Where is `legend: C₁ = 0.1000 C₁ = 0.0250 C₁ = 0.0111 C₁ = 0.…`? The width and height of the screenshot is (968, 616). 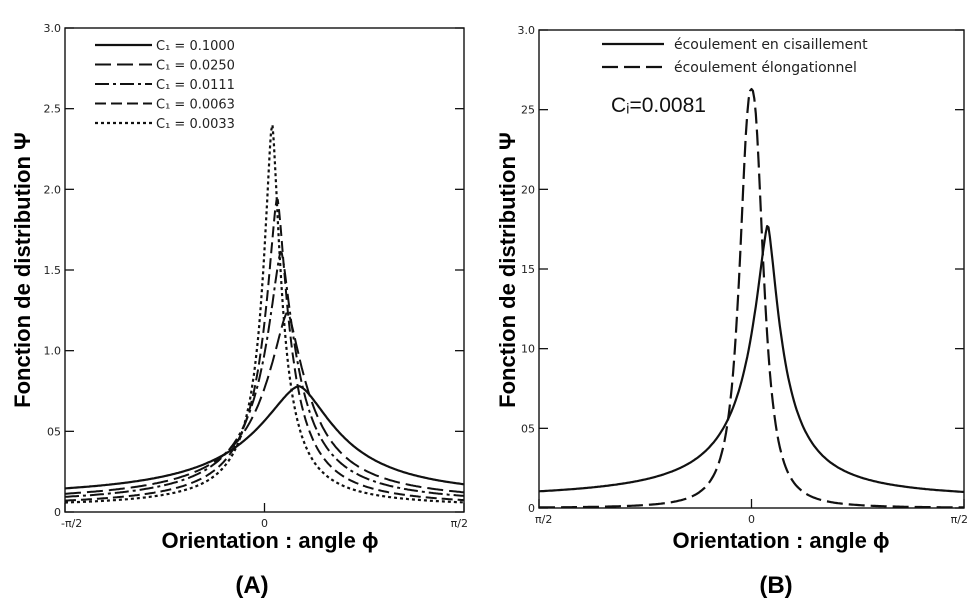
legend: C₁ = 0.1000 C₁ = 0.0250 C₁ = 0.0111 C₁ = 0.… is located at coordinates (165, 85).